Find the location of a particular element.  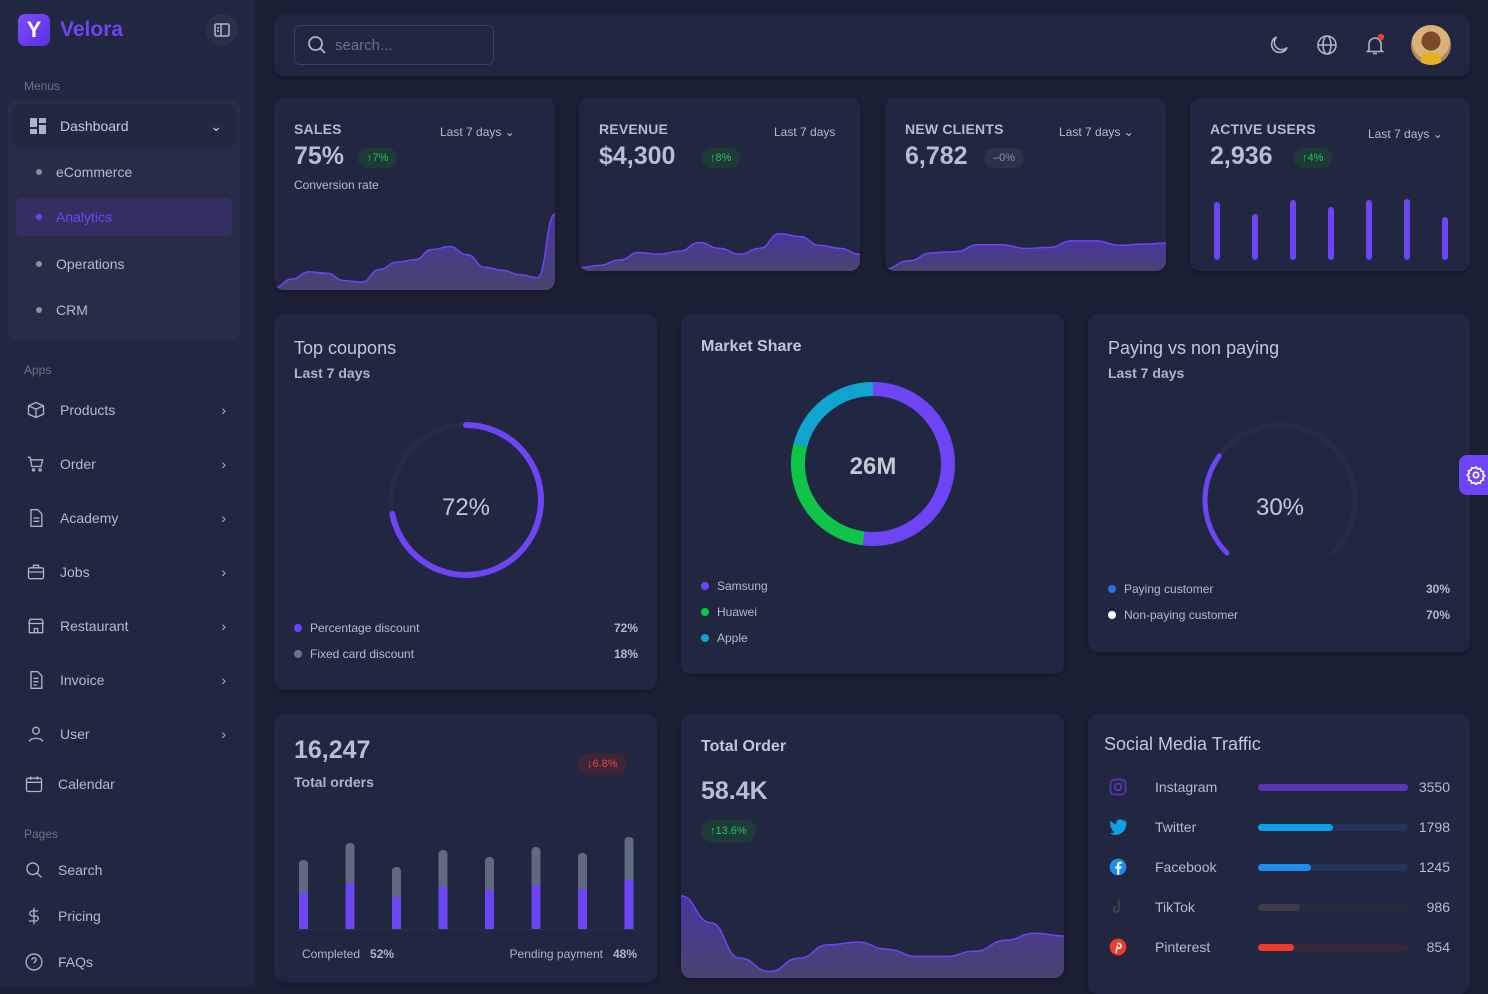

moon-icon is located at coordinates (1279, 45).